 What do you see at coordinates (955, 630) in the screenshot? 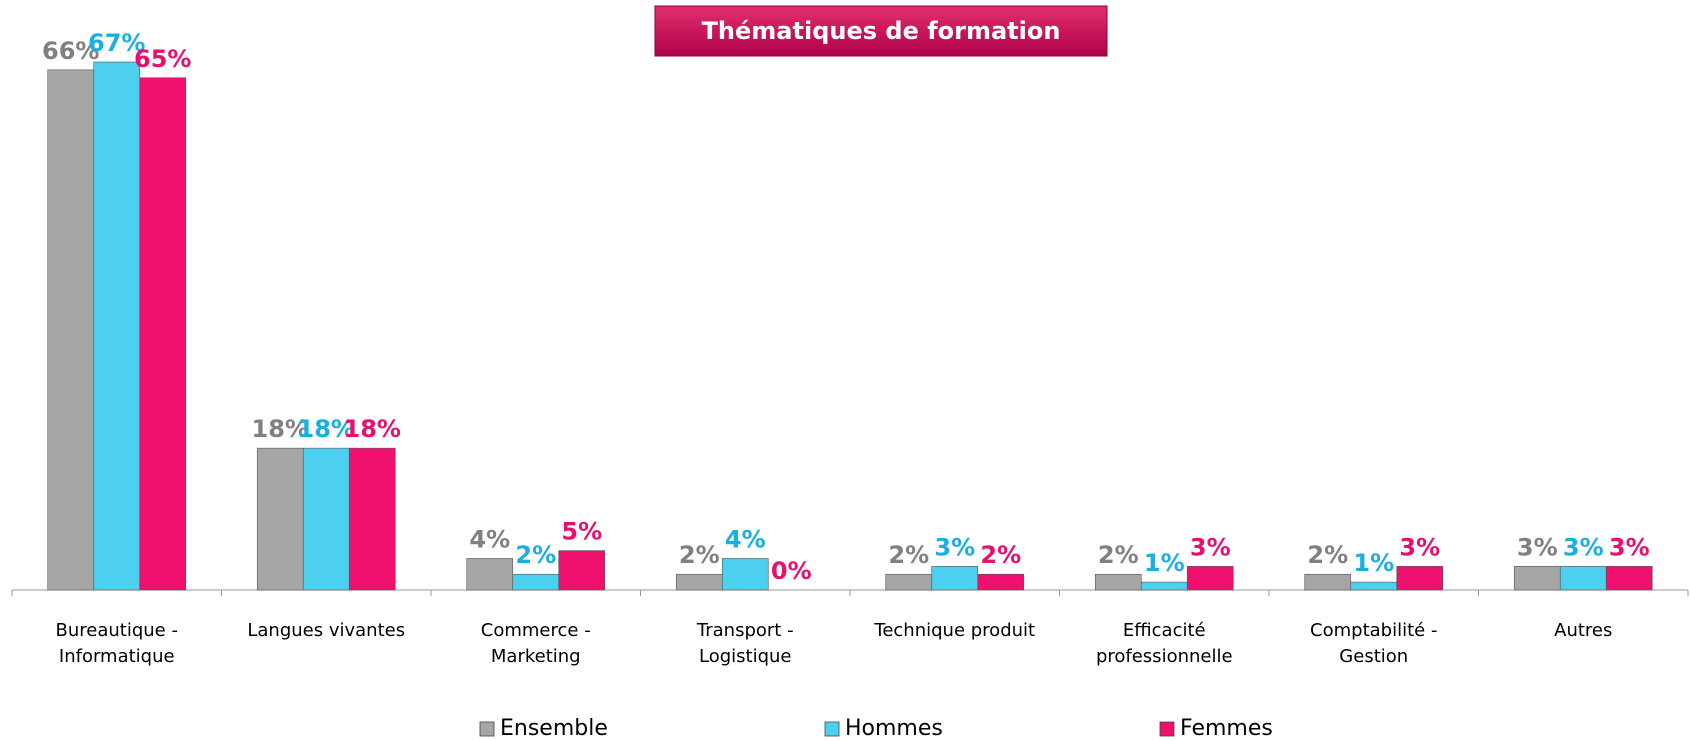
I see `x-tick-label: Technique produit` at bounding box center [955, 630].